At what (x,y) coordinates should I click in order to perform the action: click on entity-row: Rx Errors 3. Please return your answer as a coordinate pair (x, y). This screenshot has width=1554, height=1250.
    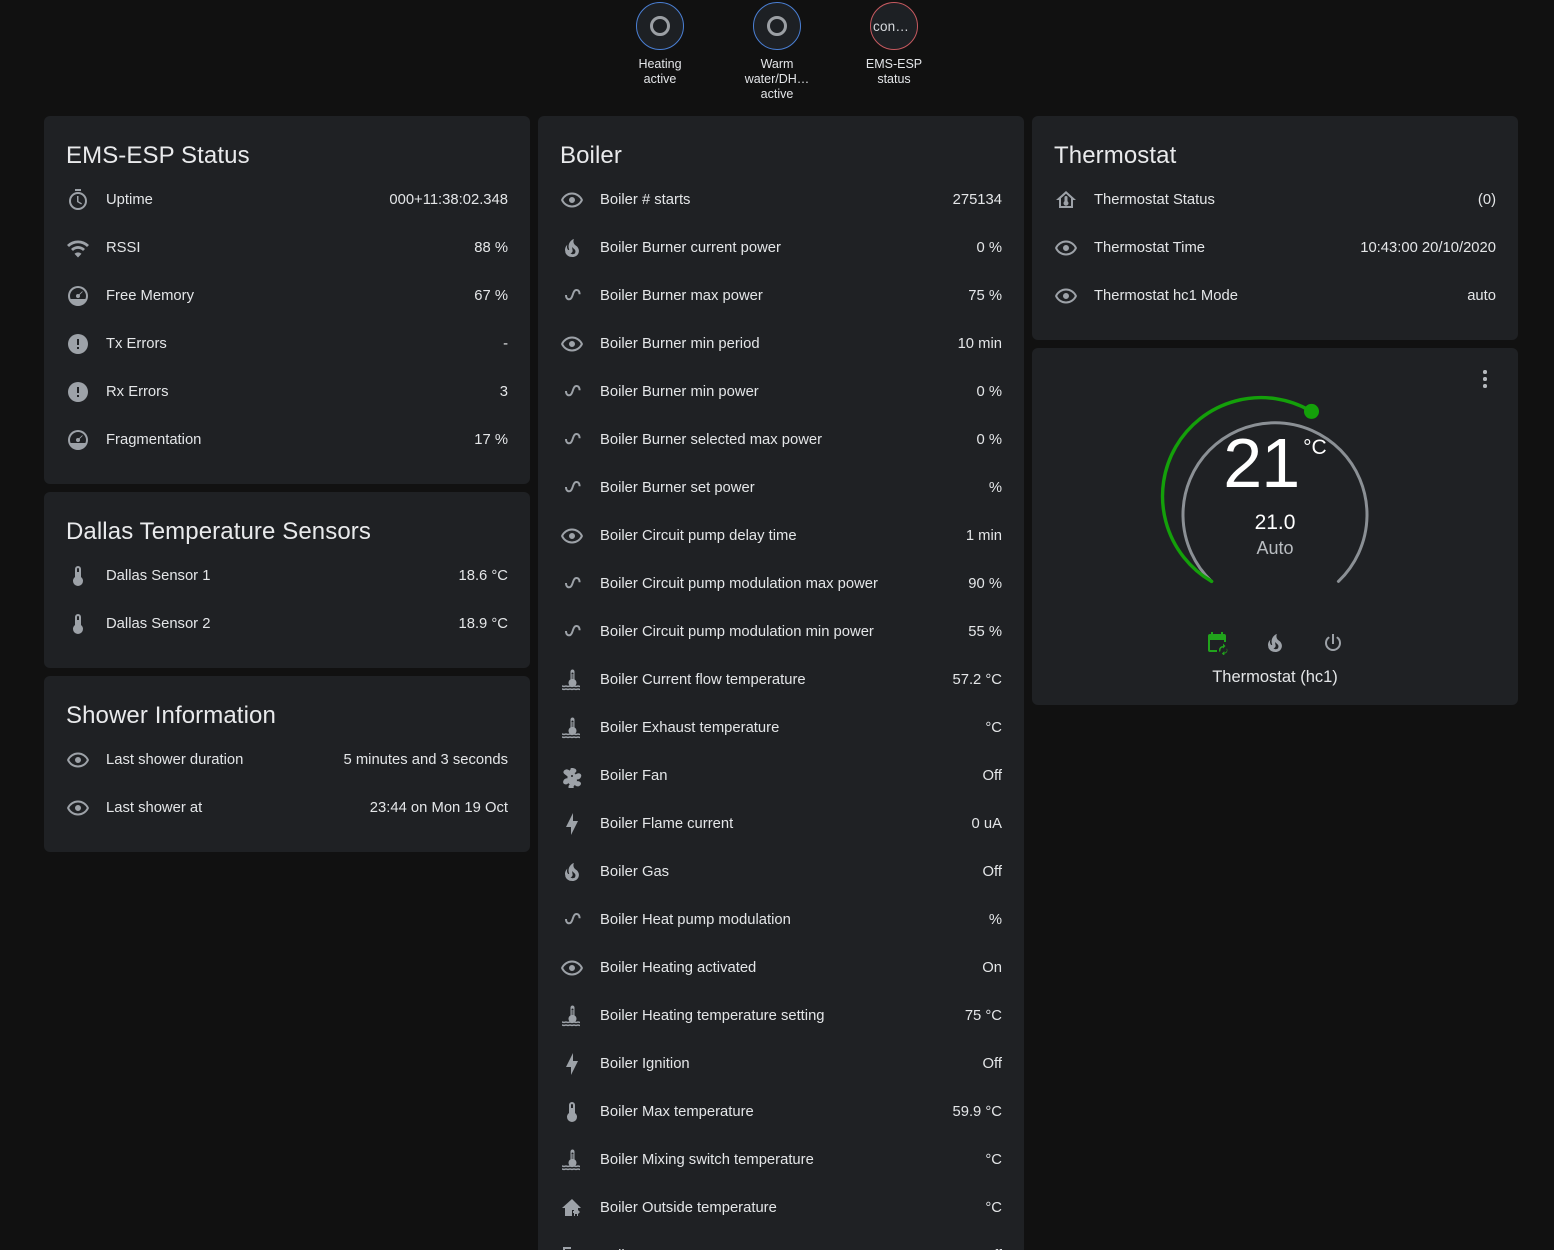
    Looking at the image, I should click on (287, 392).